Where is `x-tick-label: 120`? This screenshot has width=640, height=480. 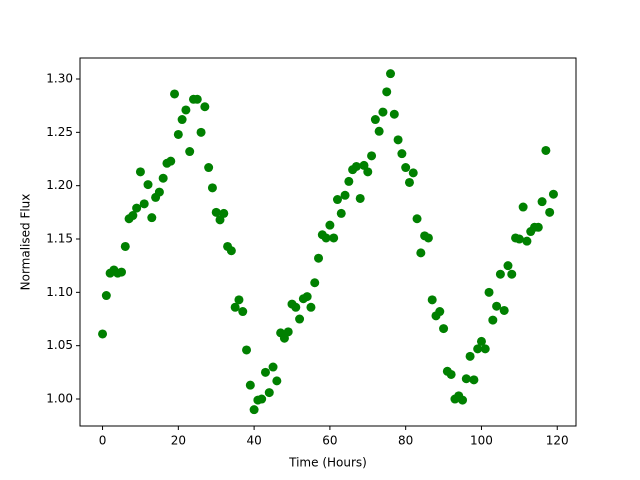 x-tick-label: 120 is located at coordinates (557, 441).